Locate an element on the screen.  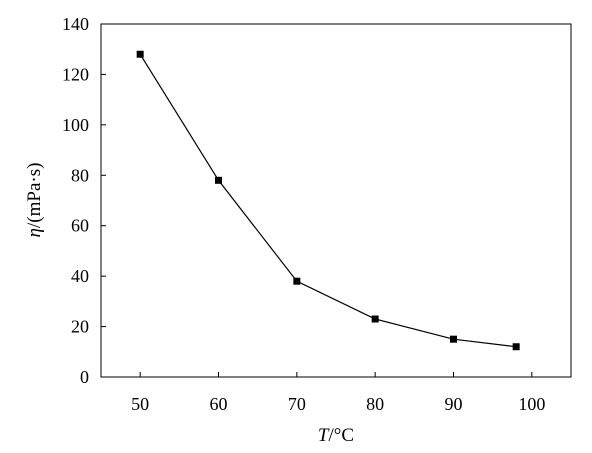
y-tick-label: 20 is located at coordinates (80, 327).